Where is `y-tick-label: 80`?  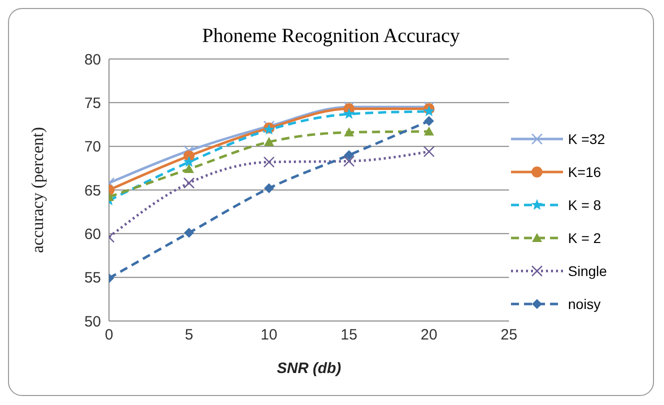
y-tick-label: 80 is located at coordinates (92, 59).